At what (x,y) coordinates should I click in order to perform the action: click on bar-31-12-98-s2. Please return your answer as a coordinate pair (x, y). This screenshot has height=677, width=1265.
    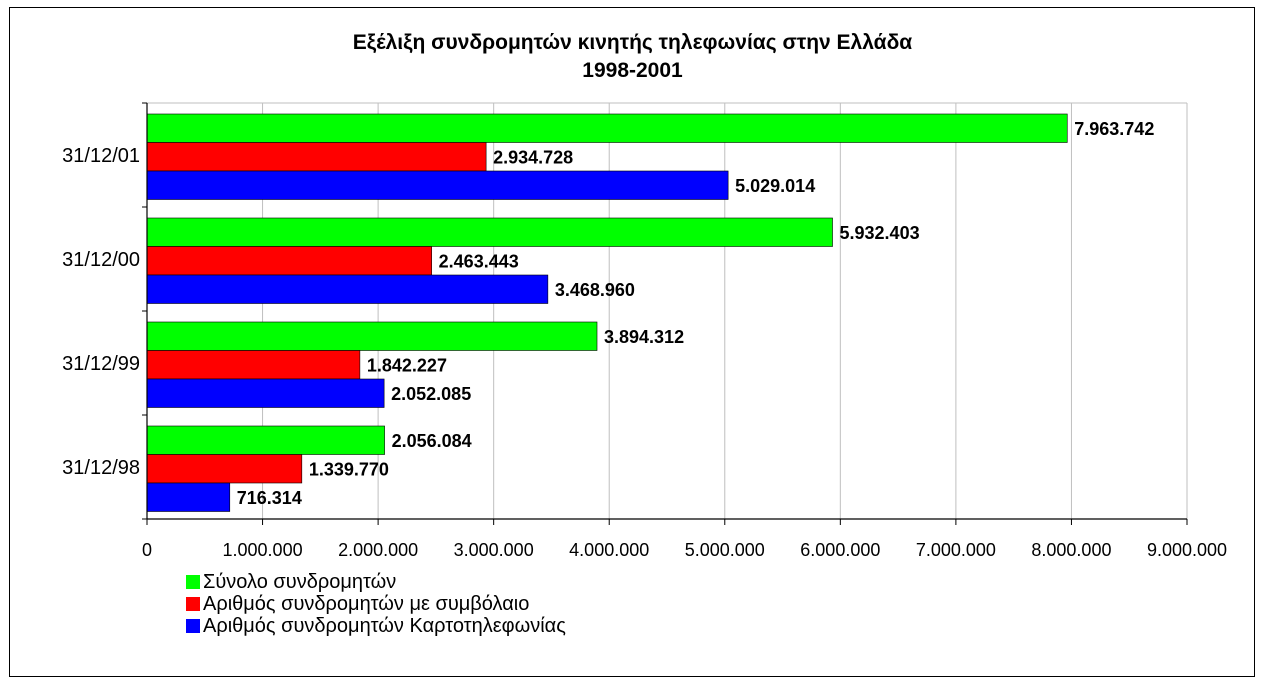
    Looking at the image, I should click on (188, 497).